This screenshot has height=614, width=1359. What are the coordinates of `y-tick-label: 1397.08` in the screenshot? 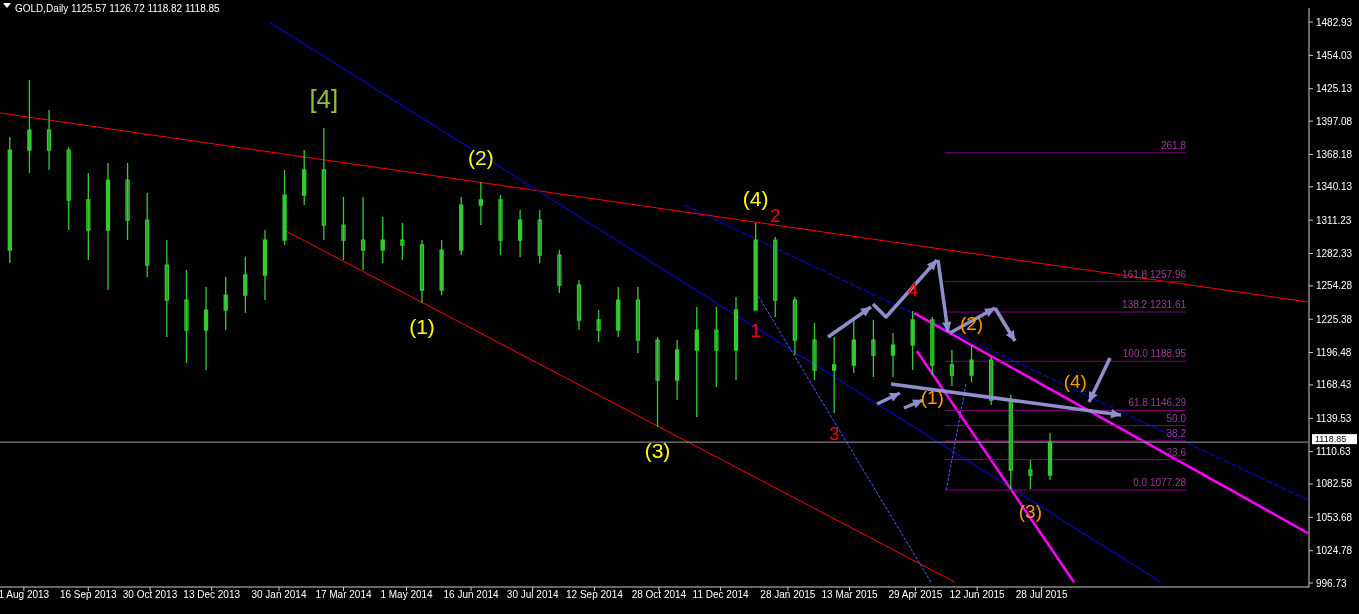 It's located at (1334, 121).